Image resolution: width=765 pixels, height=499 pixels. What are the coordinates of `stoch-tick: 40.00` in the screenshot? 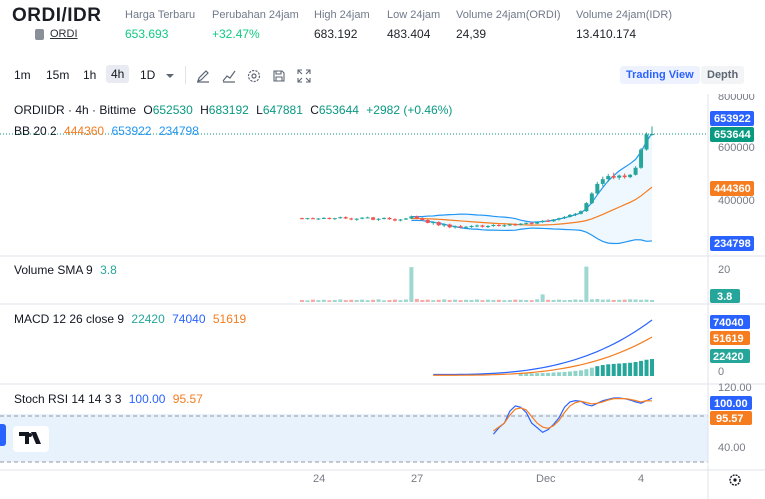 It's located at (732, 448).